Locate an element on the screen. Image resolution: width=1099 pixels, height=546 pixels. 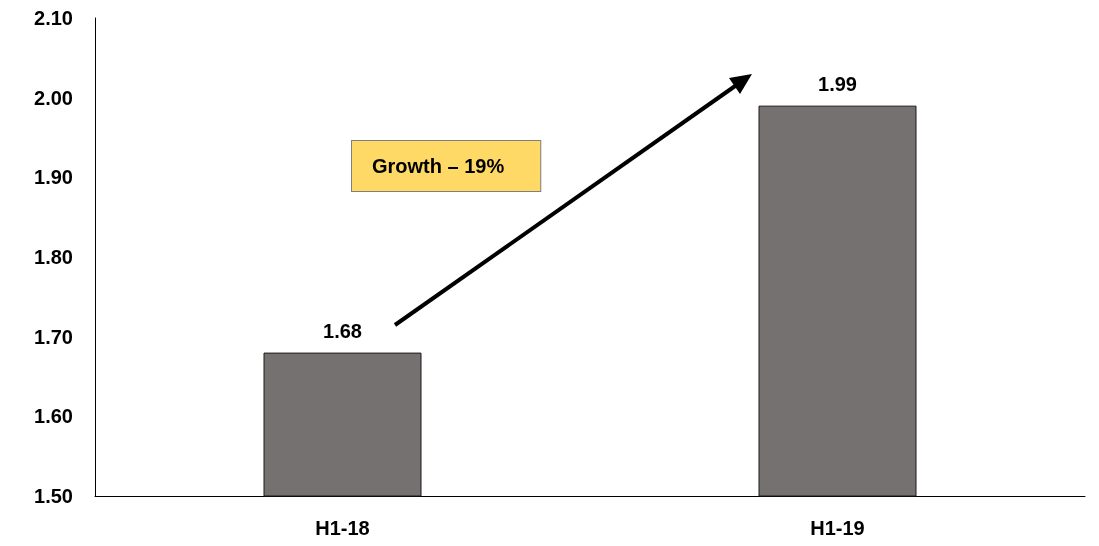
y-tick-label: 2.00 is located at coordinates (53, 97).